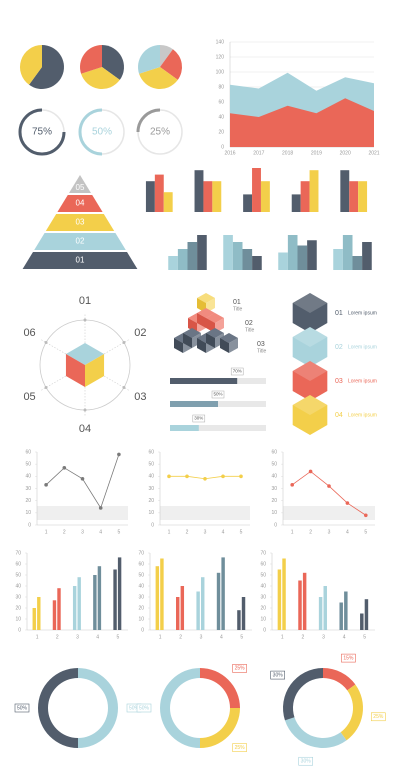 The image size is (400, 766). What do you see at coordinates (237, 371) in the screenshot?
I see `value-label: 70%` at bounding box center [237, 371].